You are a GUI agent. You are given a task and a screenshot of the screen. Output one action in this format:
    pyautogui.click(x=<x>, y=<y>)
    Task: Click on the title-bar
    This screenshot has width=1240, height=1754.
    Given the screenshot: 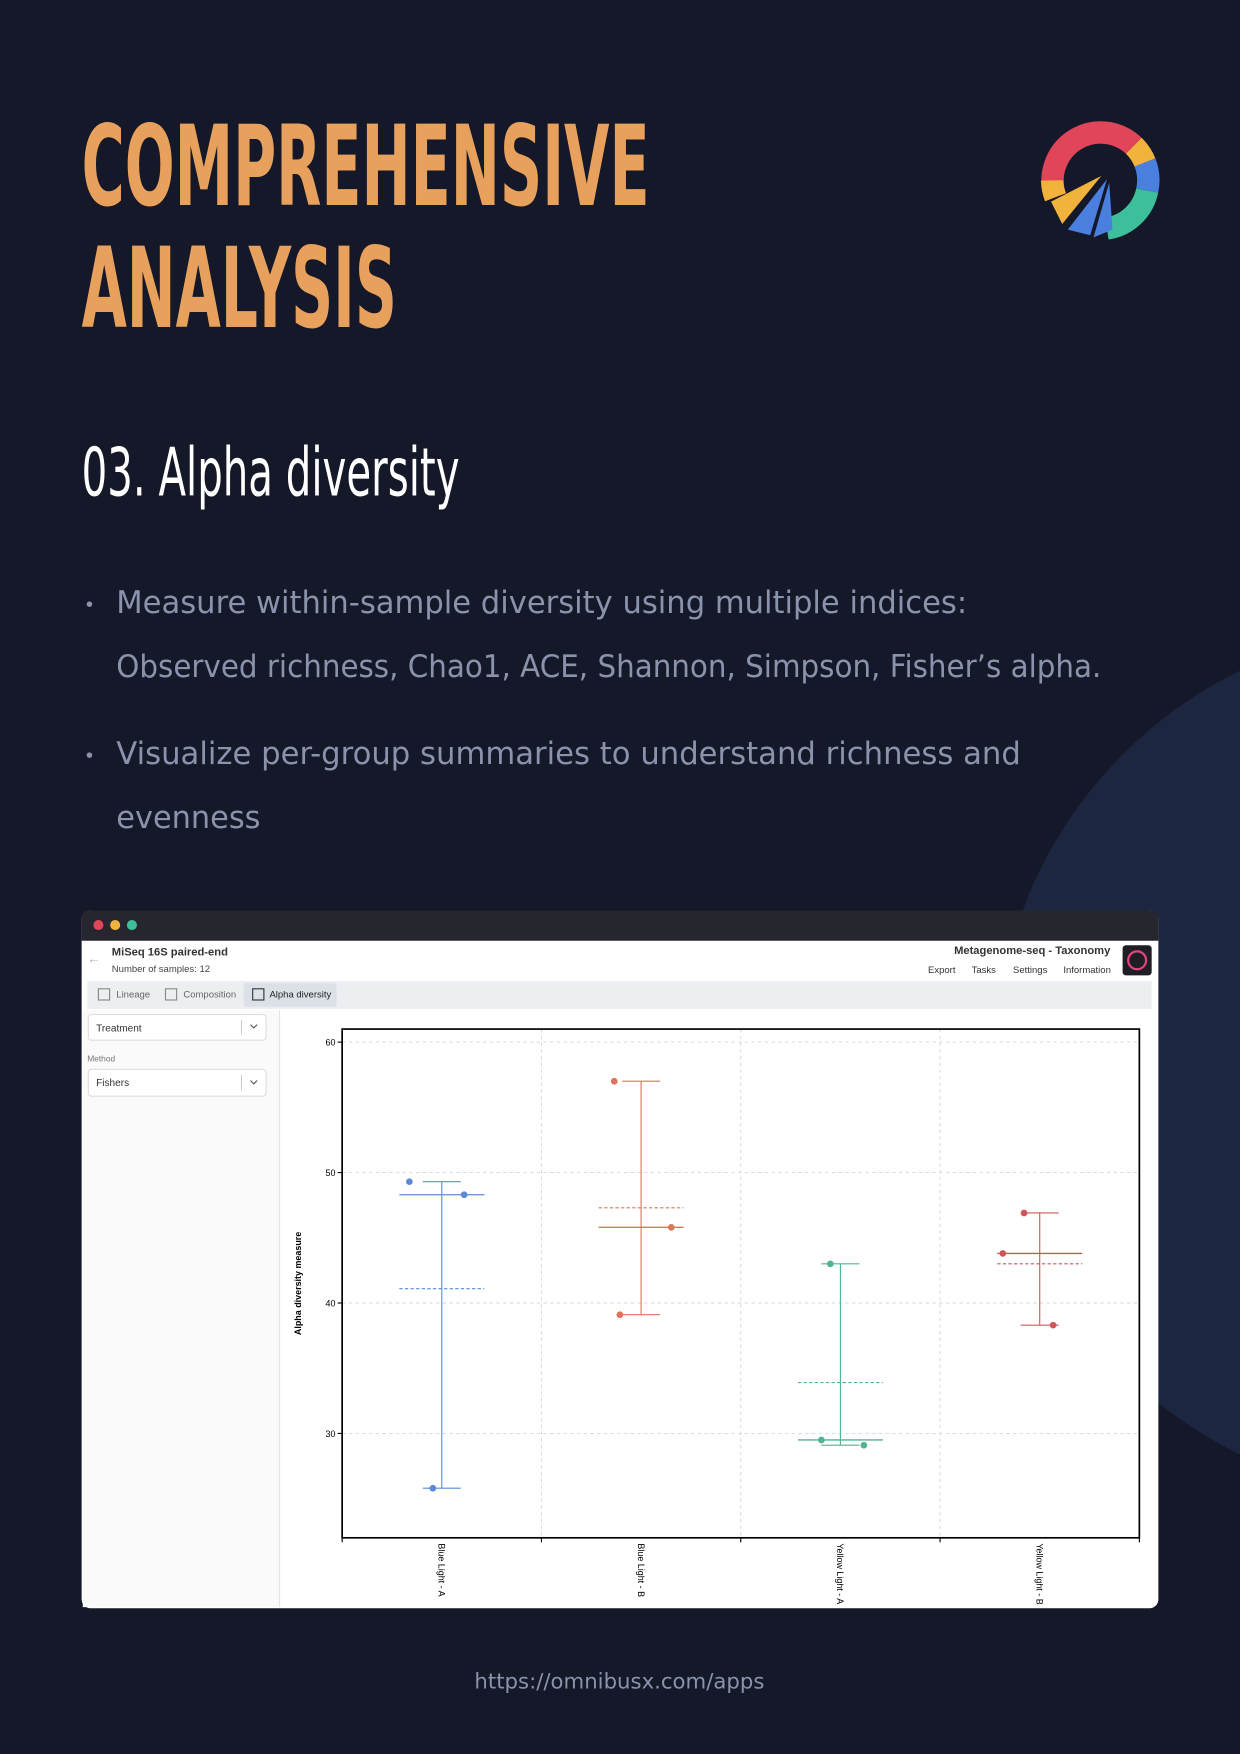 What is the action you would take?
    pyautogui.click(x=620, y=925)
    